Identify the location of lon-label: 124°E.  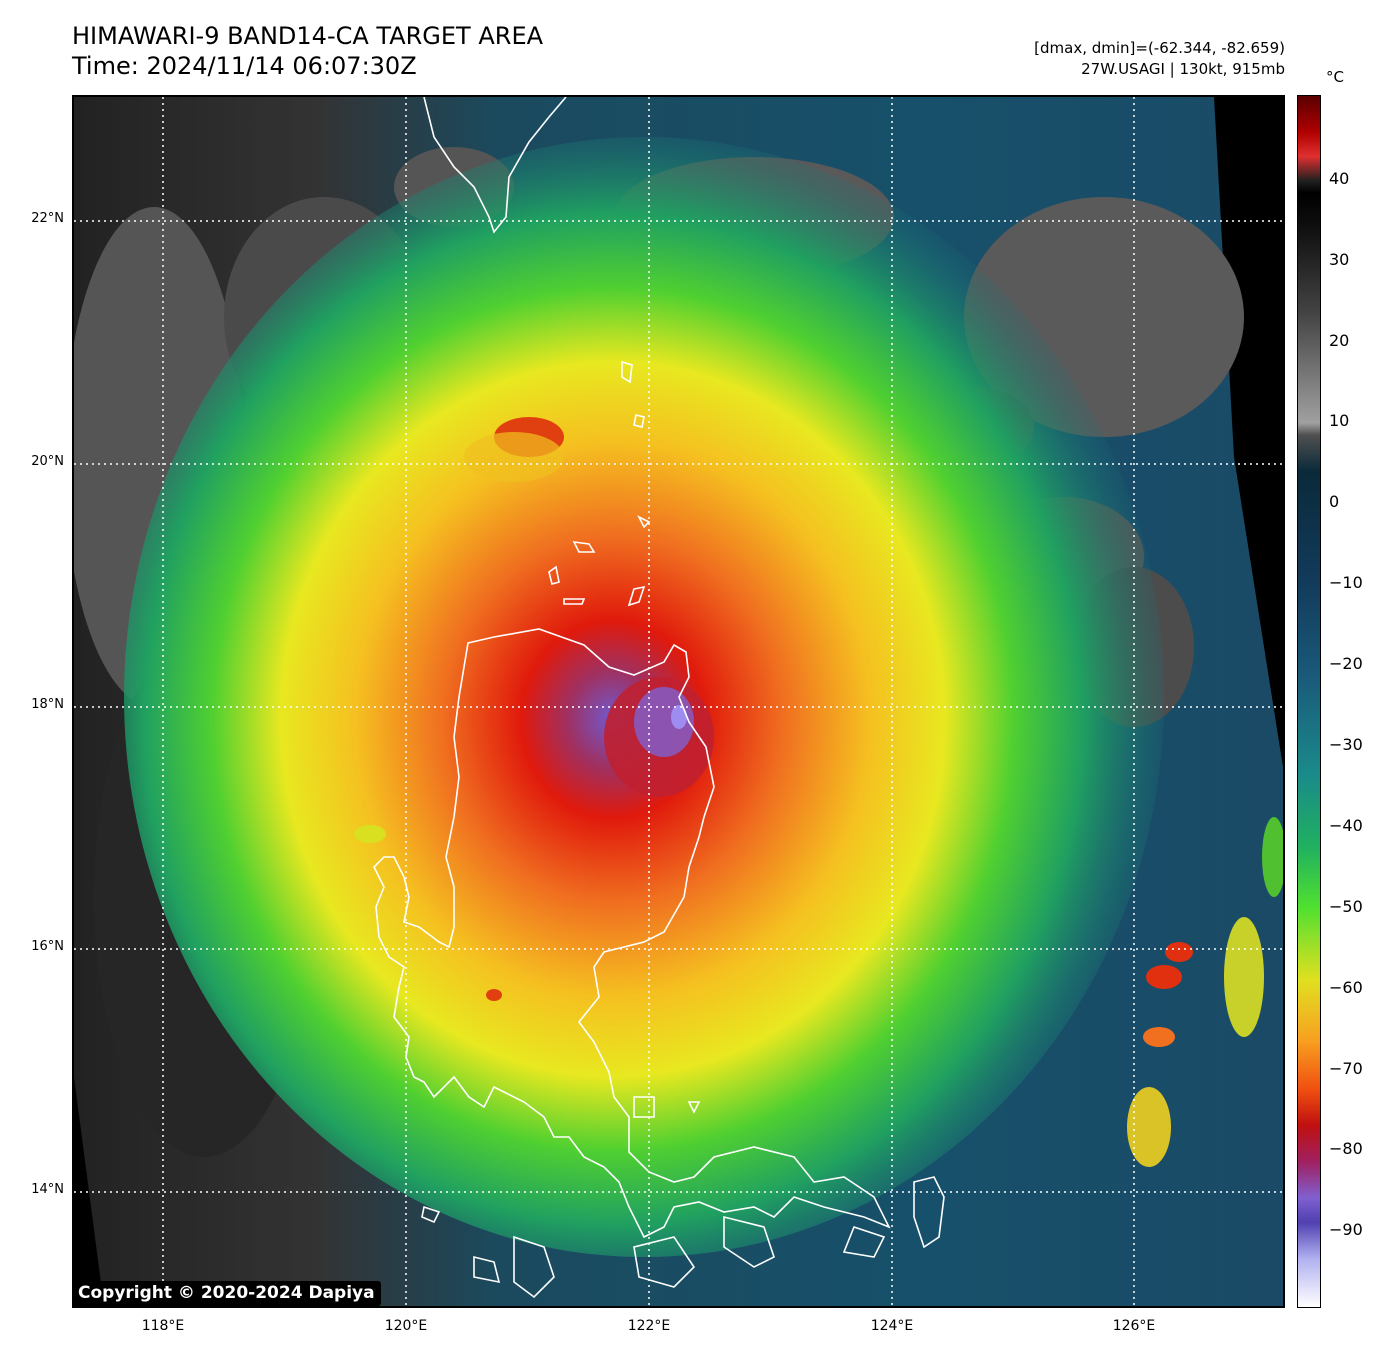
(892, 1326).